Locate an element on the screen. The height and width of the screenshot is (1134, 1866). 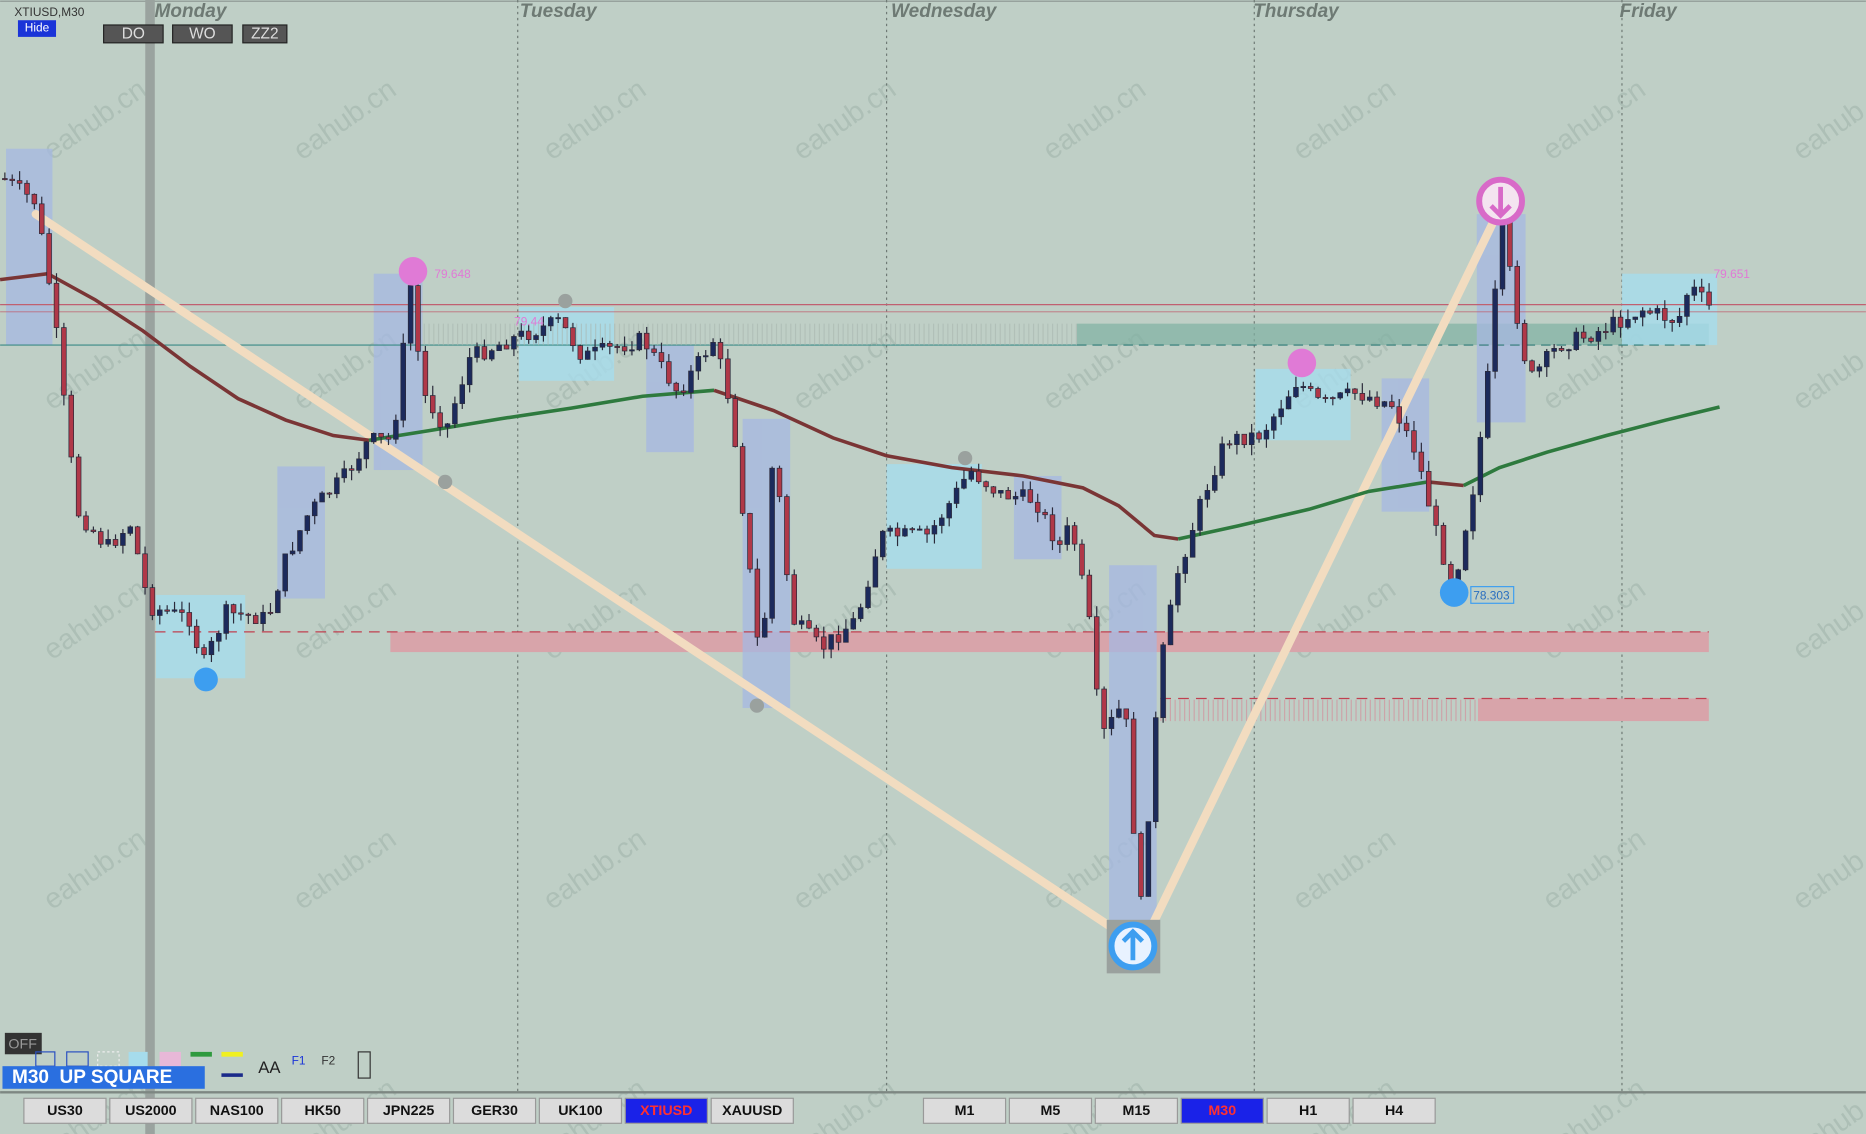
tab-label: XTIUSD is located at coordinates (666, 1111).